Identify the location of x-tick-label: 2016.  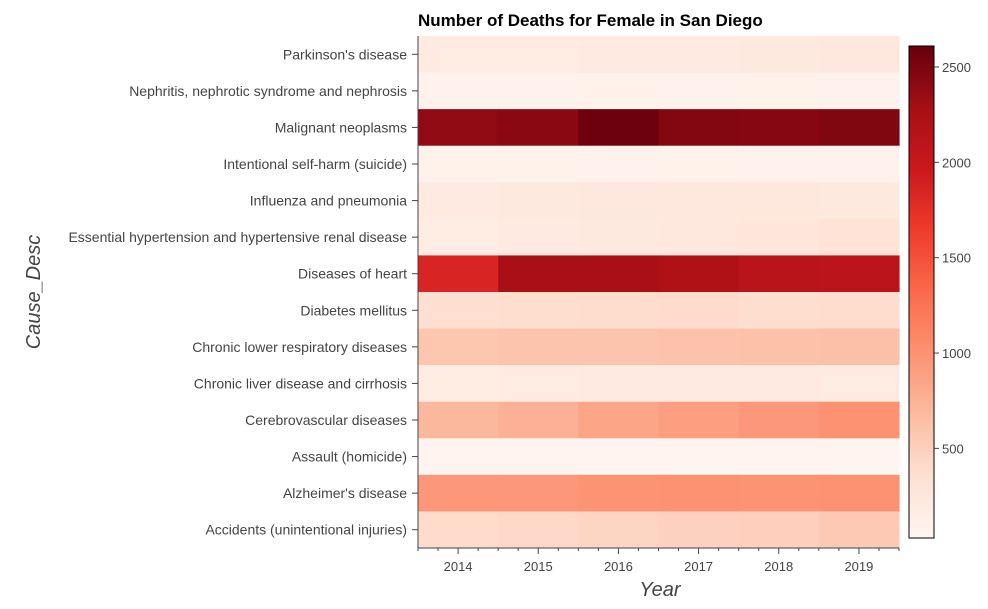
(618, 566).